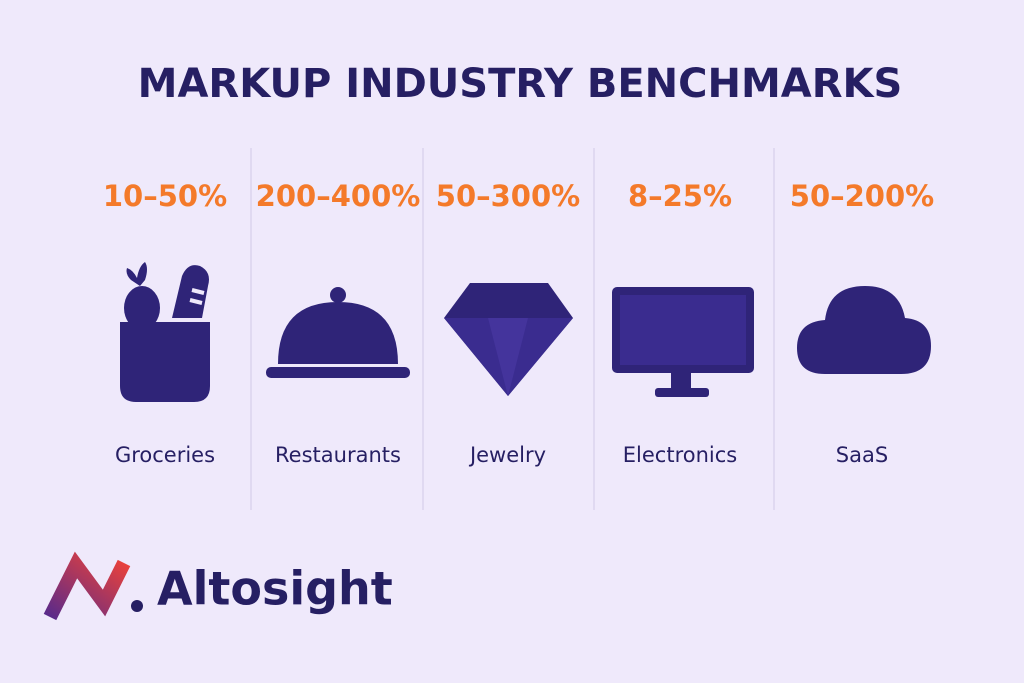  Describe the element at coordinates (338, 196) in the screenshot. I see `range: 200–400%` at that location.